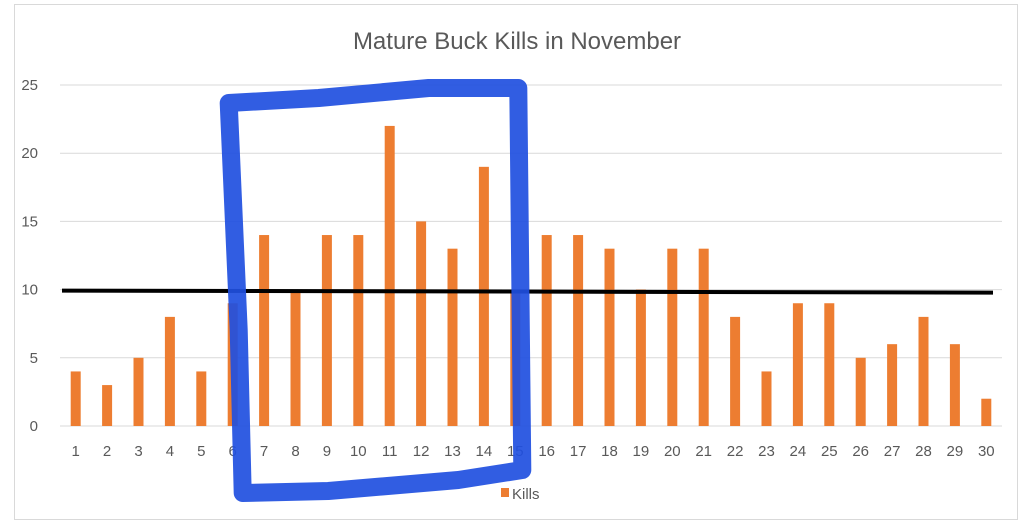 The width and height of the screenshot is (1024, 528). What do you see at coordinates (578, 451) in the screenshot?
I see `x-tick-label: 17` at bounding box center [578, 451].